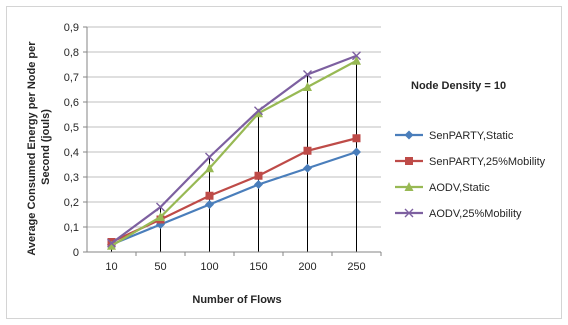 The height and width of the screenshot is (325, 568). What do you see at coordinates (71, 203) in the screenshot?
I see `y-tick-label: 0,2` at bounding box center [71, 203].